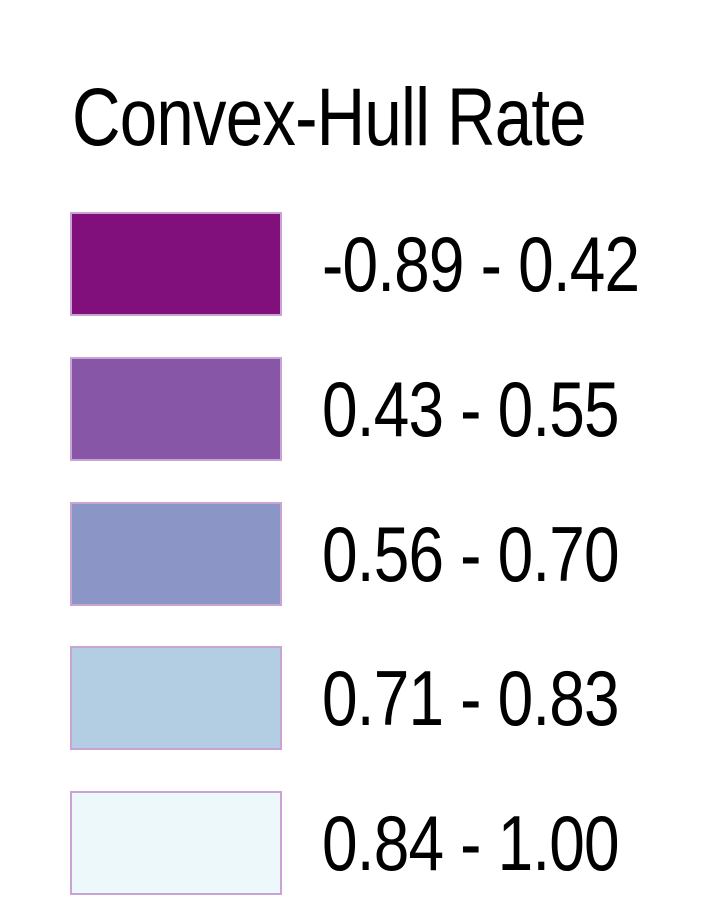  Describe the element at coordinates (471, 409) in the screenshot. I see `legend-range-label: 0.43 - 0.55` at that location.